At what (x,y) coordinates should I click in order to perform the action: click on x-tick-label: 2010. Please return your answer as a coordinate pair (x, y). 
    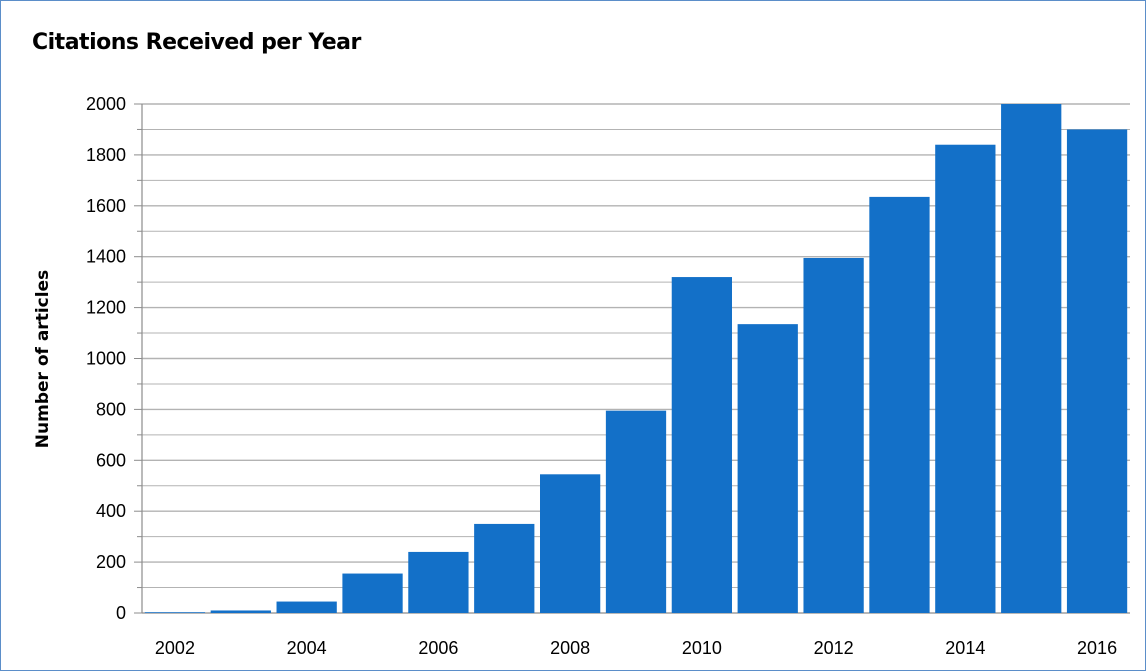
    Looking at the image, I should click on (702, 648).